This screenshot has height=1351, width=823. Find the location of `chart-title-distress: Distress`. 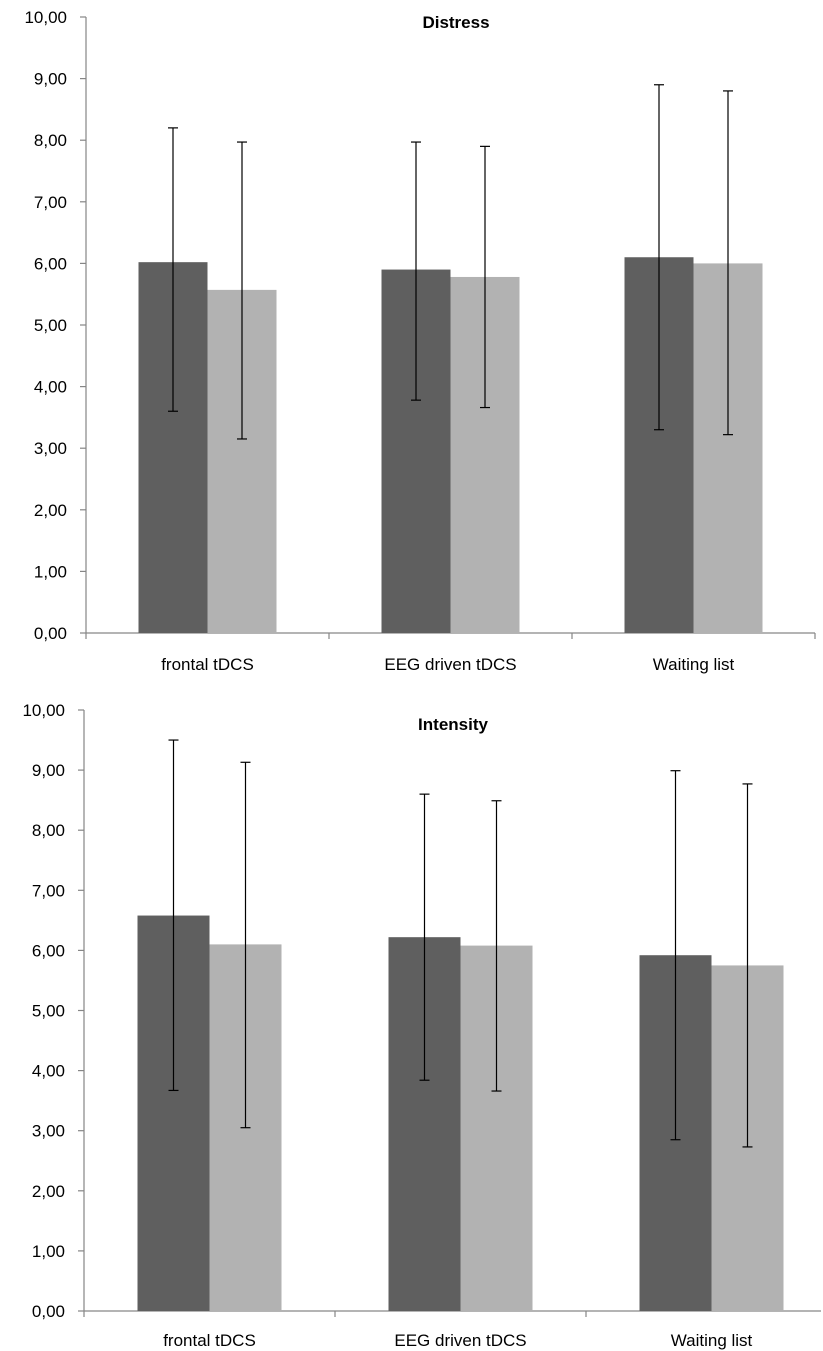

chart-title-distress: Distress is located at coordinates (455, 22).